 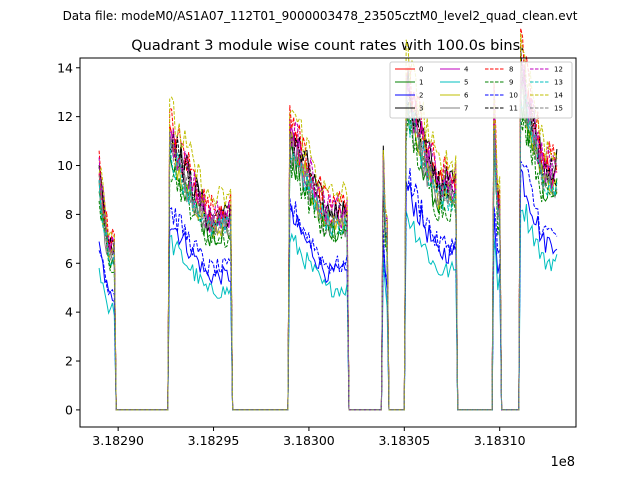 What do you see at coordinates (511, 70) in the screenshot?
I see `legend-label-8: 8` at bounding box center [511, 70].